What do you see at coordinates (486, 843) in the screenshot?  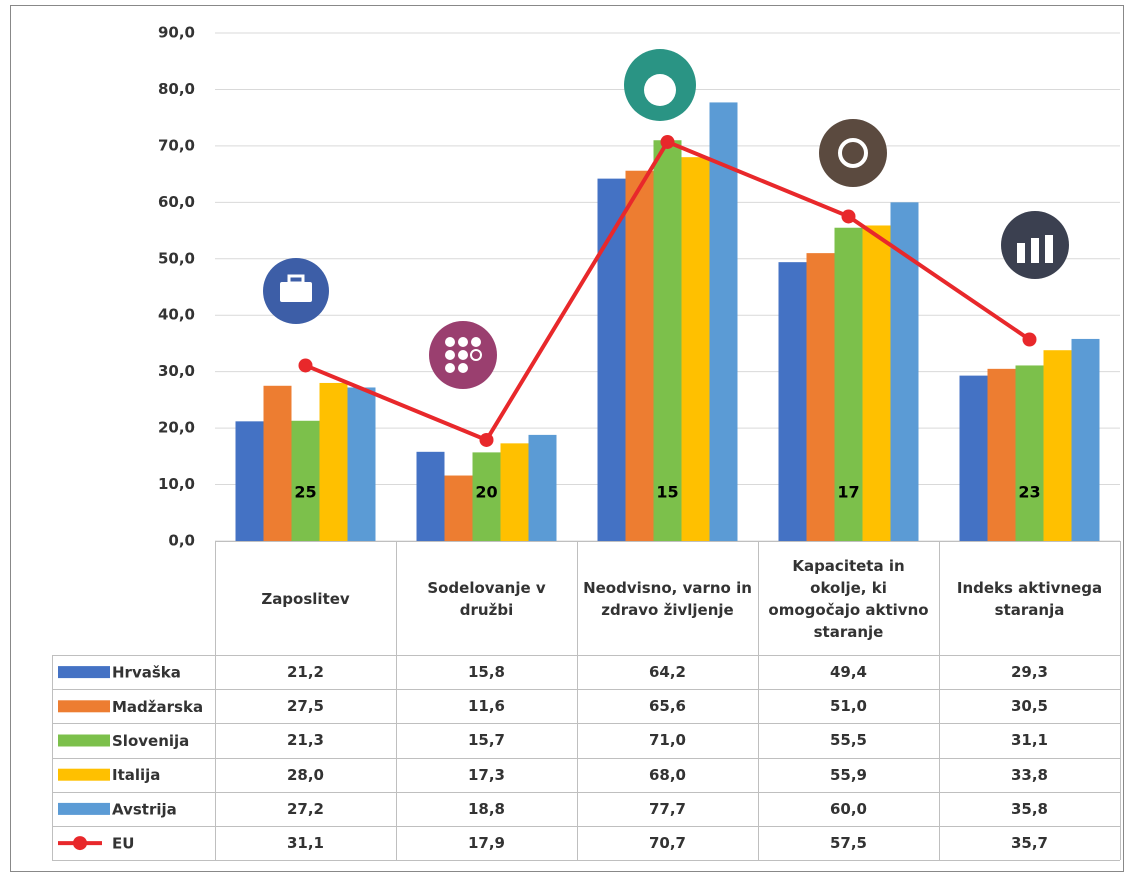 I see `table-value: 17,9` at bounding box center [486, 843].